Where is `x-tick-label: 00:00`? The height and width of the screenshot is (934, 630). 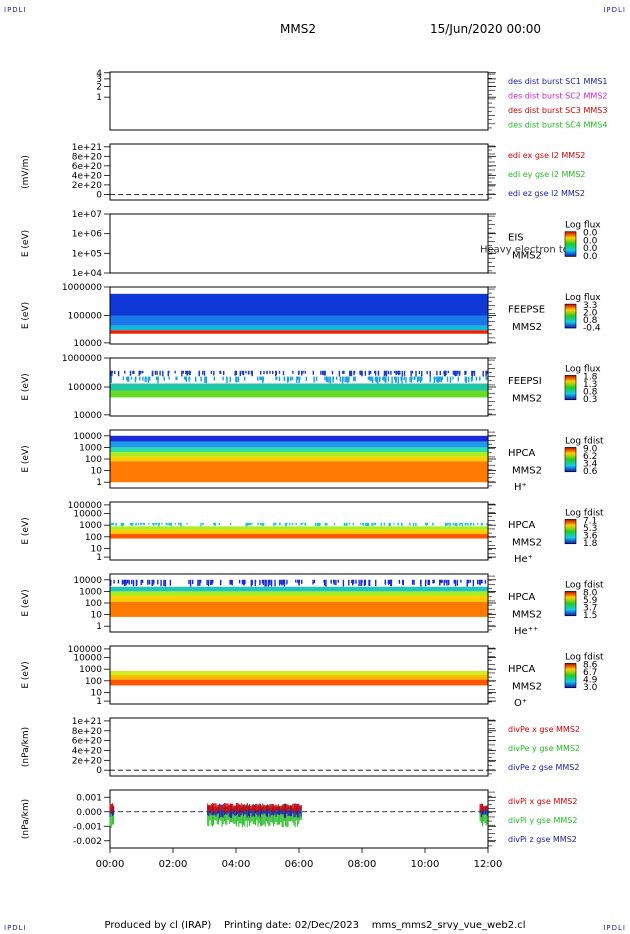 x-tick-label: 00:00 is located at coordinates (110, 864).